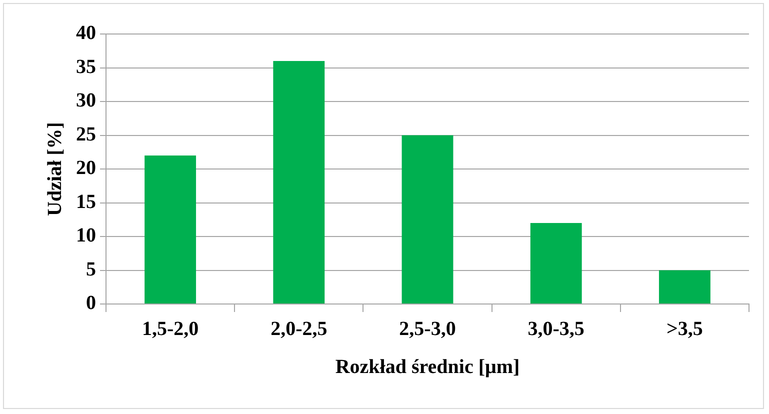 Image resolution: width=769 pixels, height=414 pixels. What do you see at coordinates (86, 168) in the screenshot?
I see `y-tick-label: 20` at bounding box center [86, 168].